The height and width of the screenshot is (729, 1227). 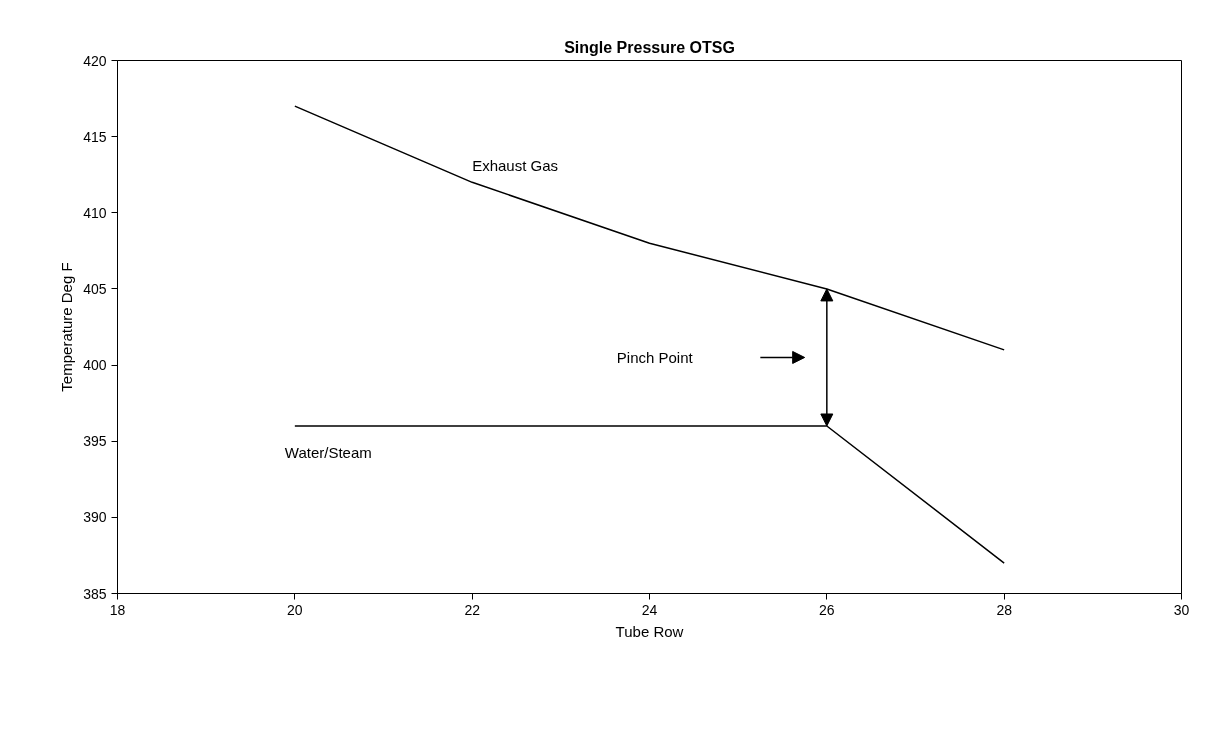 I want to click on x-tick-label: 24, so click(x=649, y=609).